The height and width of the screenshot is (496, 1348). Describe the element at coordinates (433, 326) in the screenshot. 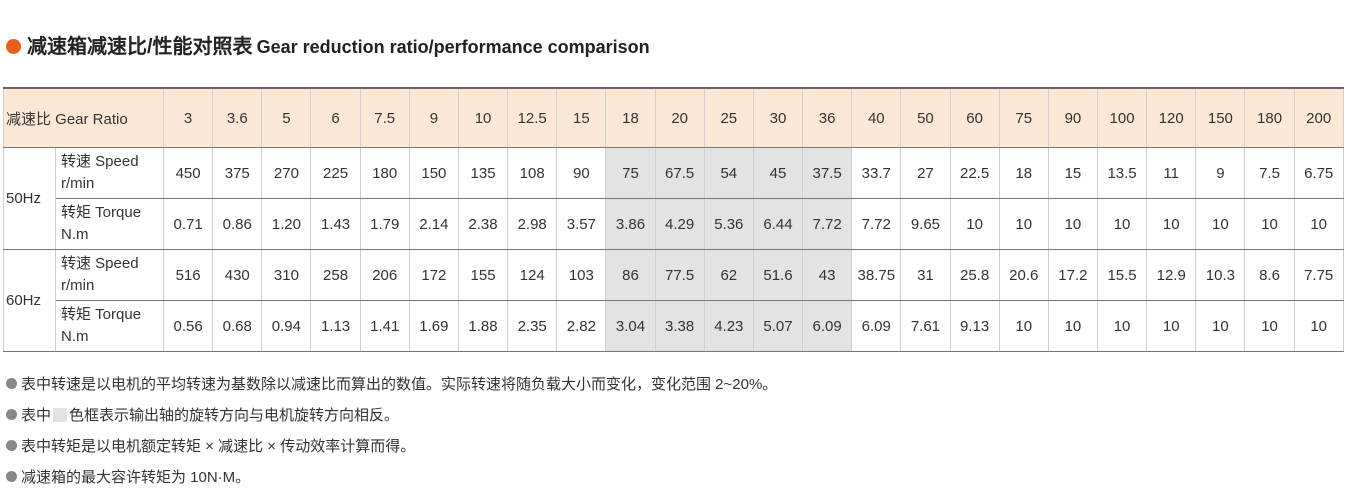

I see `cell: 1.69` at that location.